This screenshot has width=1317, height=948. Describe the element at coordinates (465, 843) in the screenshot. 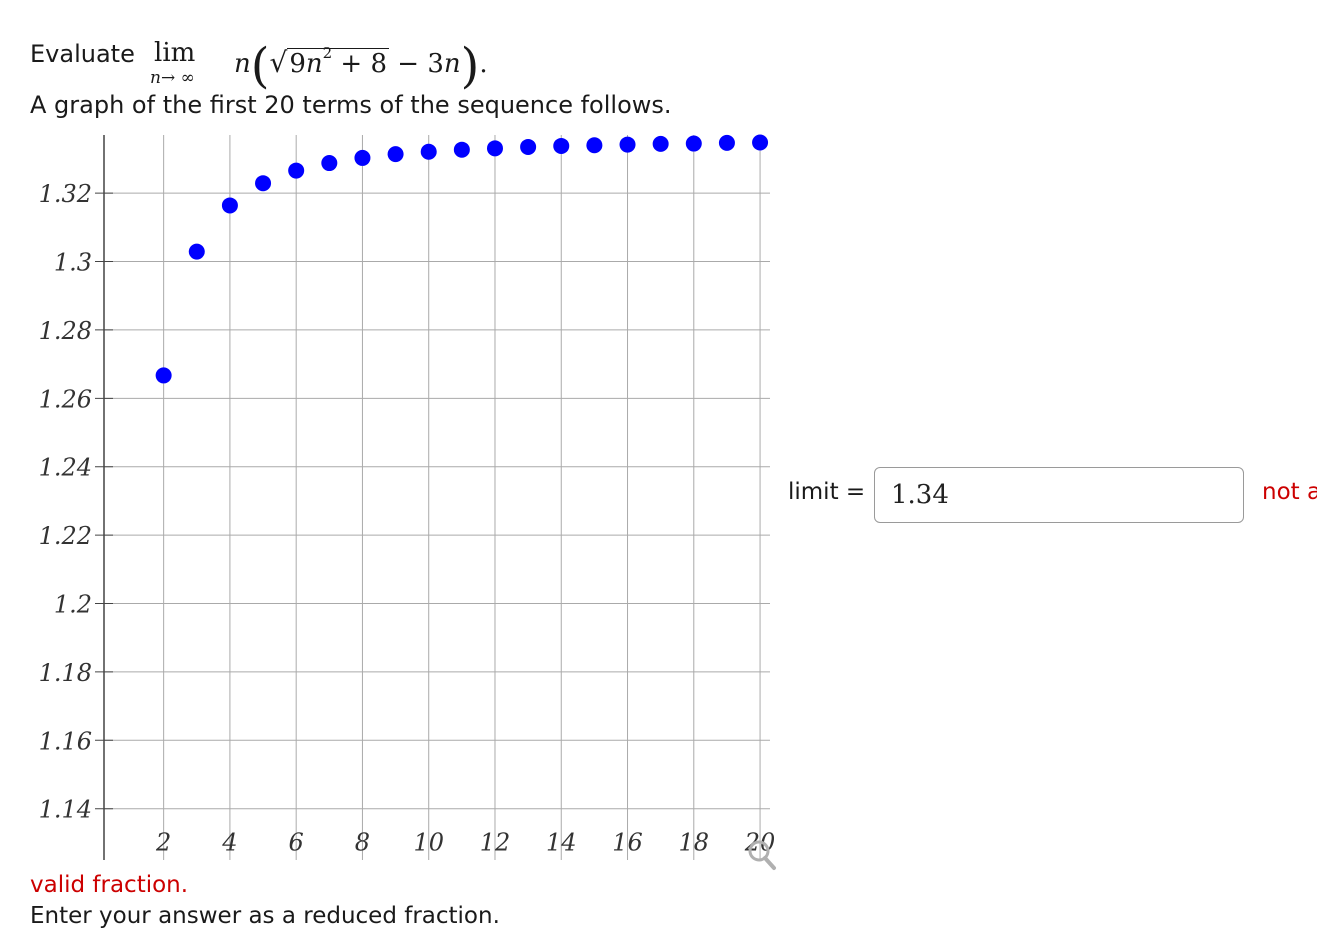

I see `x-tick-labels: 2 4 6 8 10 12 14 16 18 20` at that location.